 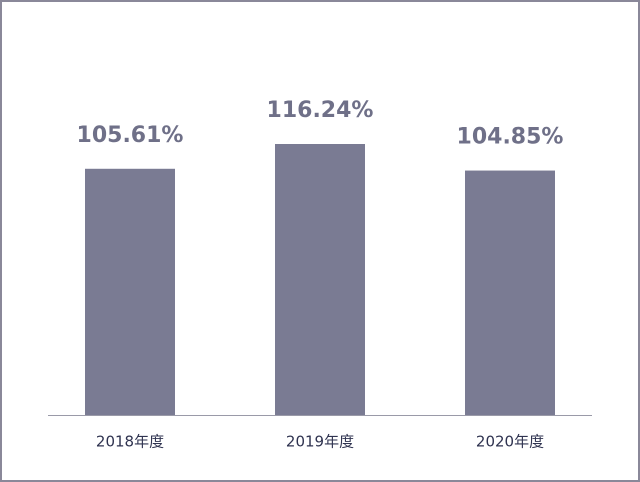 What do you see at coordinates (130, 442) in the screenshot?
I see `x-tick-label: 2018年度` at bounding box center [130, 442].